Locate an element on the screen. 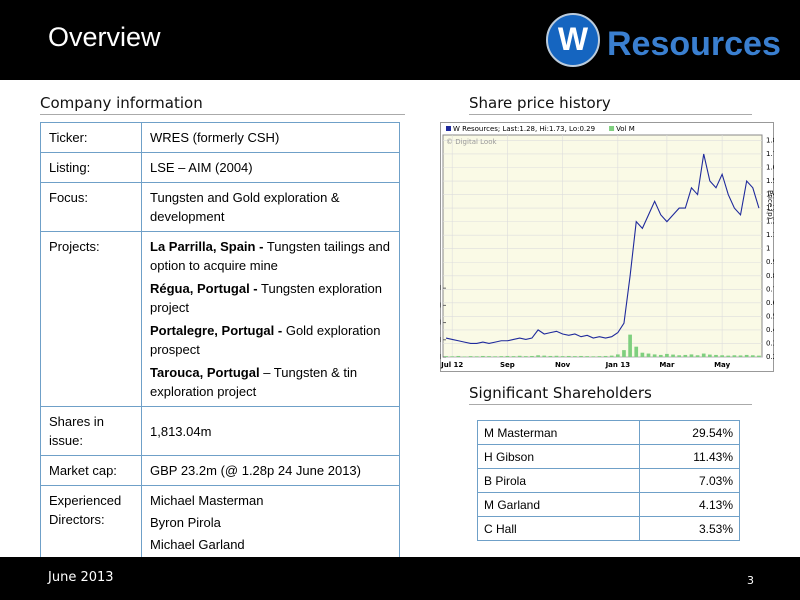 The height and width of the screenshot is (600, 800). y2-tick-label: 0.9 is located at coordinates (770, 262).